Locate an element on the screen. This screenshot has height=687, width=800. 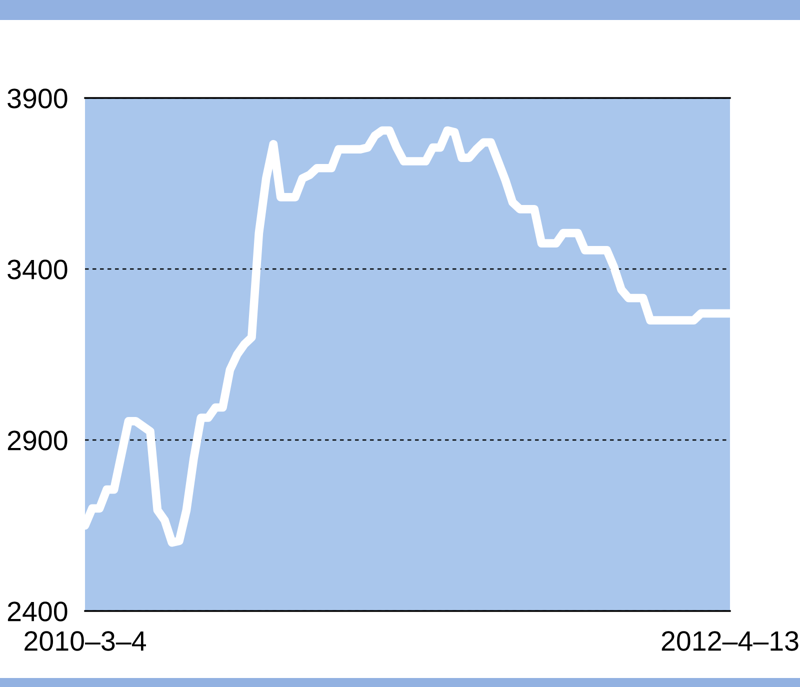
x-tick-label: 2012–4–13 is located at coordinates (730, 641).